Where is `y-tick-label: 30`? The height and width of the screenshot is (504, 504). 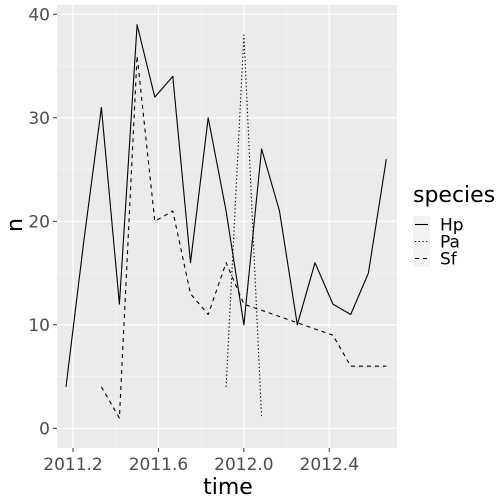 y-tick-label: 30 is located at coordinates (39, 119).